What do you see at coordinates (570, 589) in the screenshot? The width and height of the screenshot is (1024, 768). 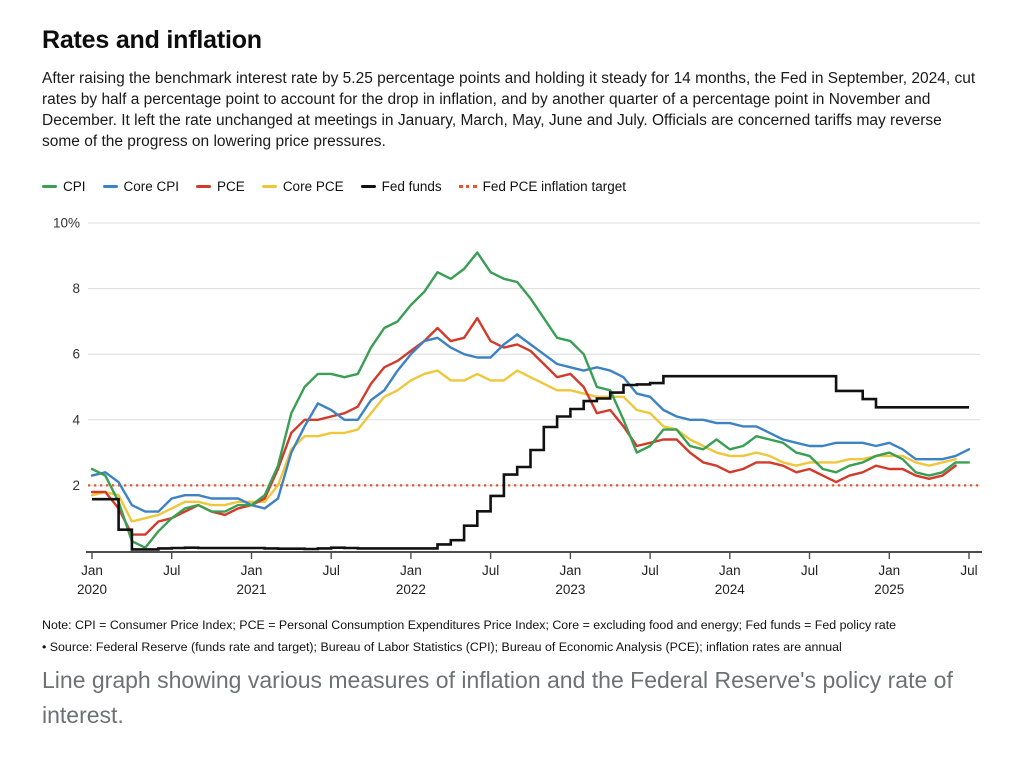 I see `x-axis-label-year: 2023` at bounding box center [570, 589].